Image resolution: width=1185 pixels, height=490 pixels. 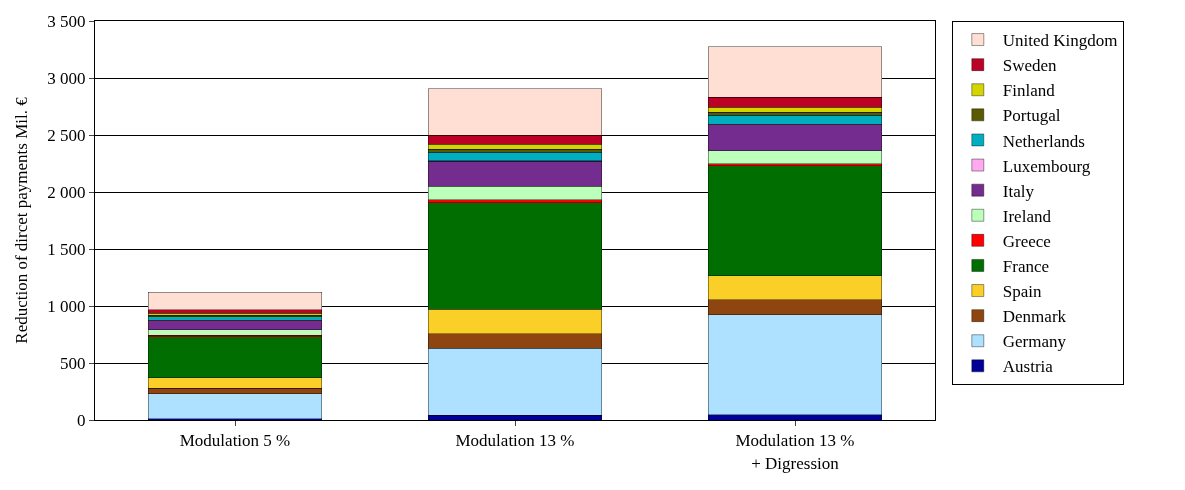 What do you see at coordinates (73, 363) in the screenshot?
I see `y-tick-label: 500` at bounding box center [73, 363].